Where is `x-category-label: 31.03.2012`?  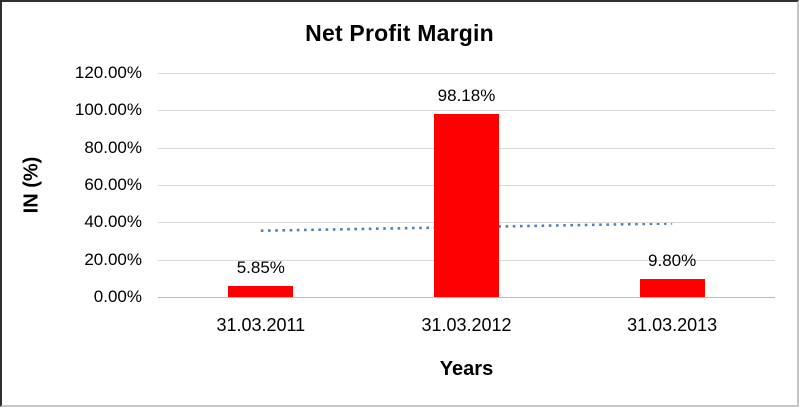
x-category-label: 31.03.2012 is located at coordinates (466, 325).